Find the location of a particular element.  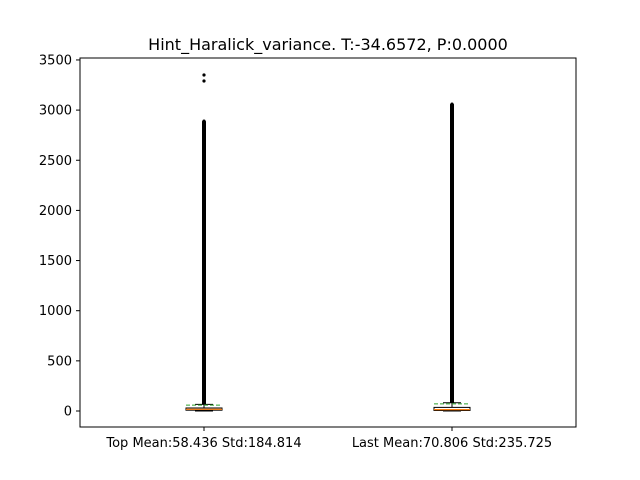

y-tick-label: 3500 is located at coordinates (55, 60).